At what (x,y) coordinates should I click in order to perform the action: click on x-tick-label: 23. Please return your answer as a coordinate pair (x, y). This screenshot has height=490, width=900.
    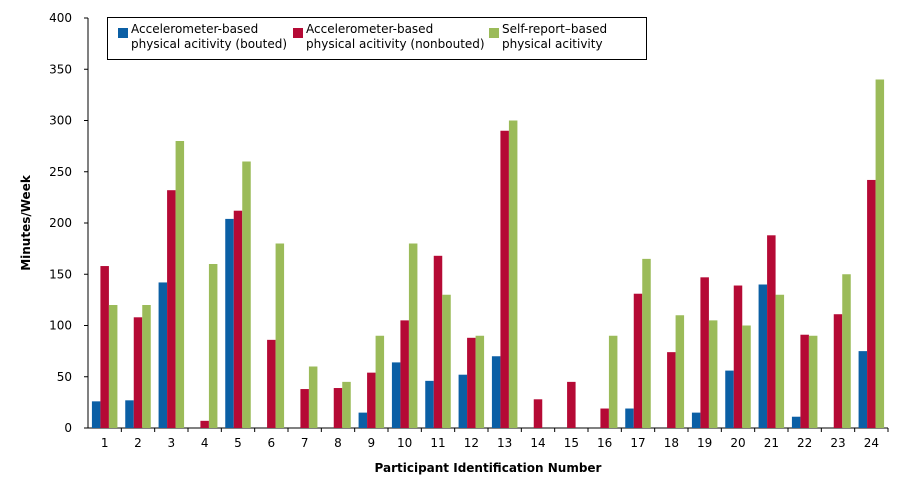
    Looking at the image, I should click on (837, 443).